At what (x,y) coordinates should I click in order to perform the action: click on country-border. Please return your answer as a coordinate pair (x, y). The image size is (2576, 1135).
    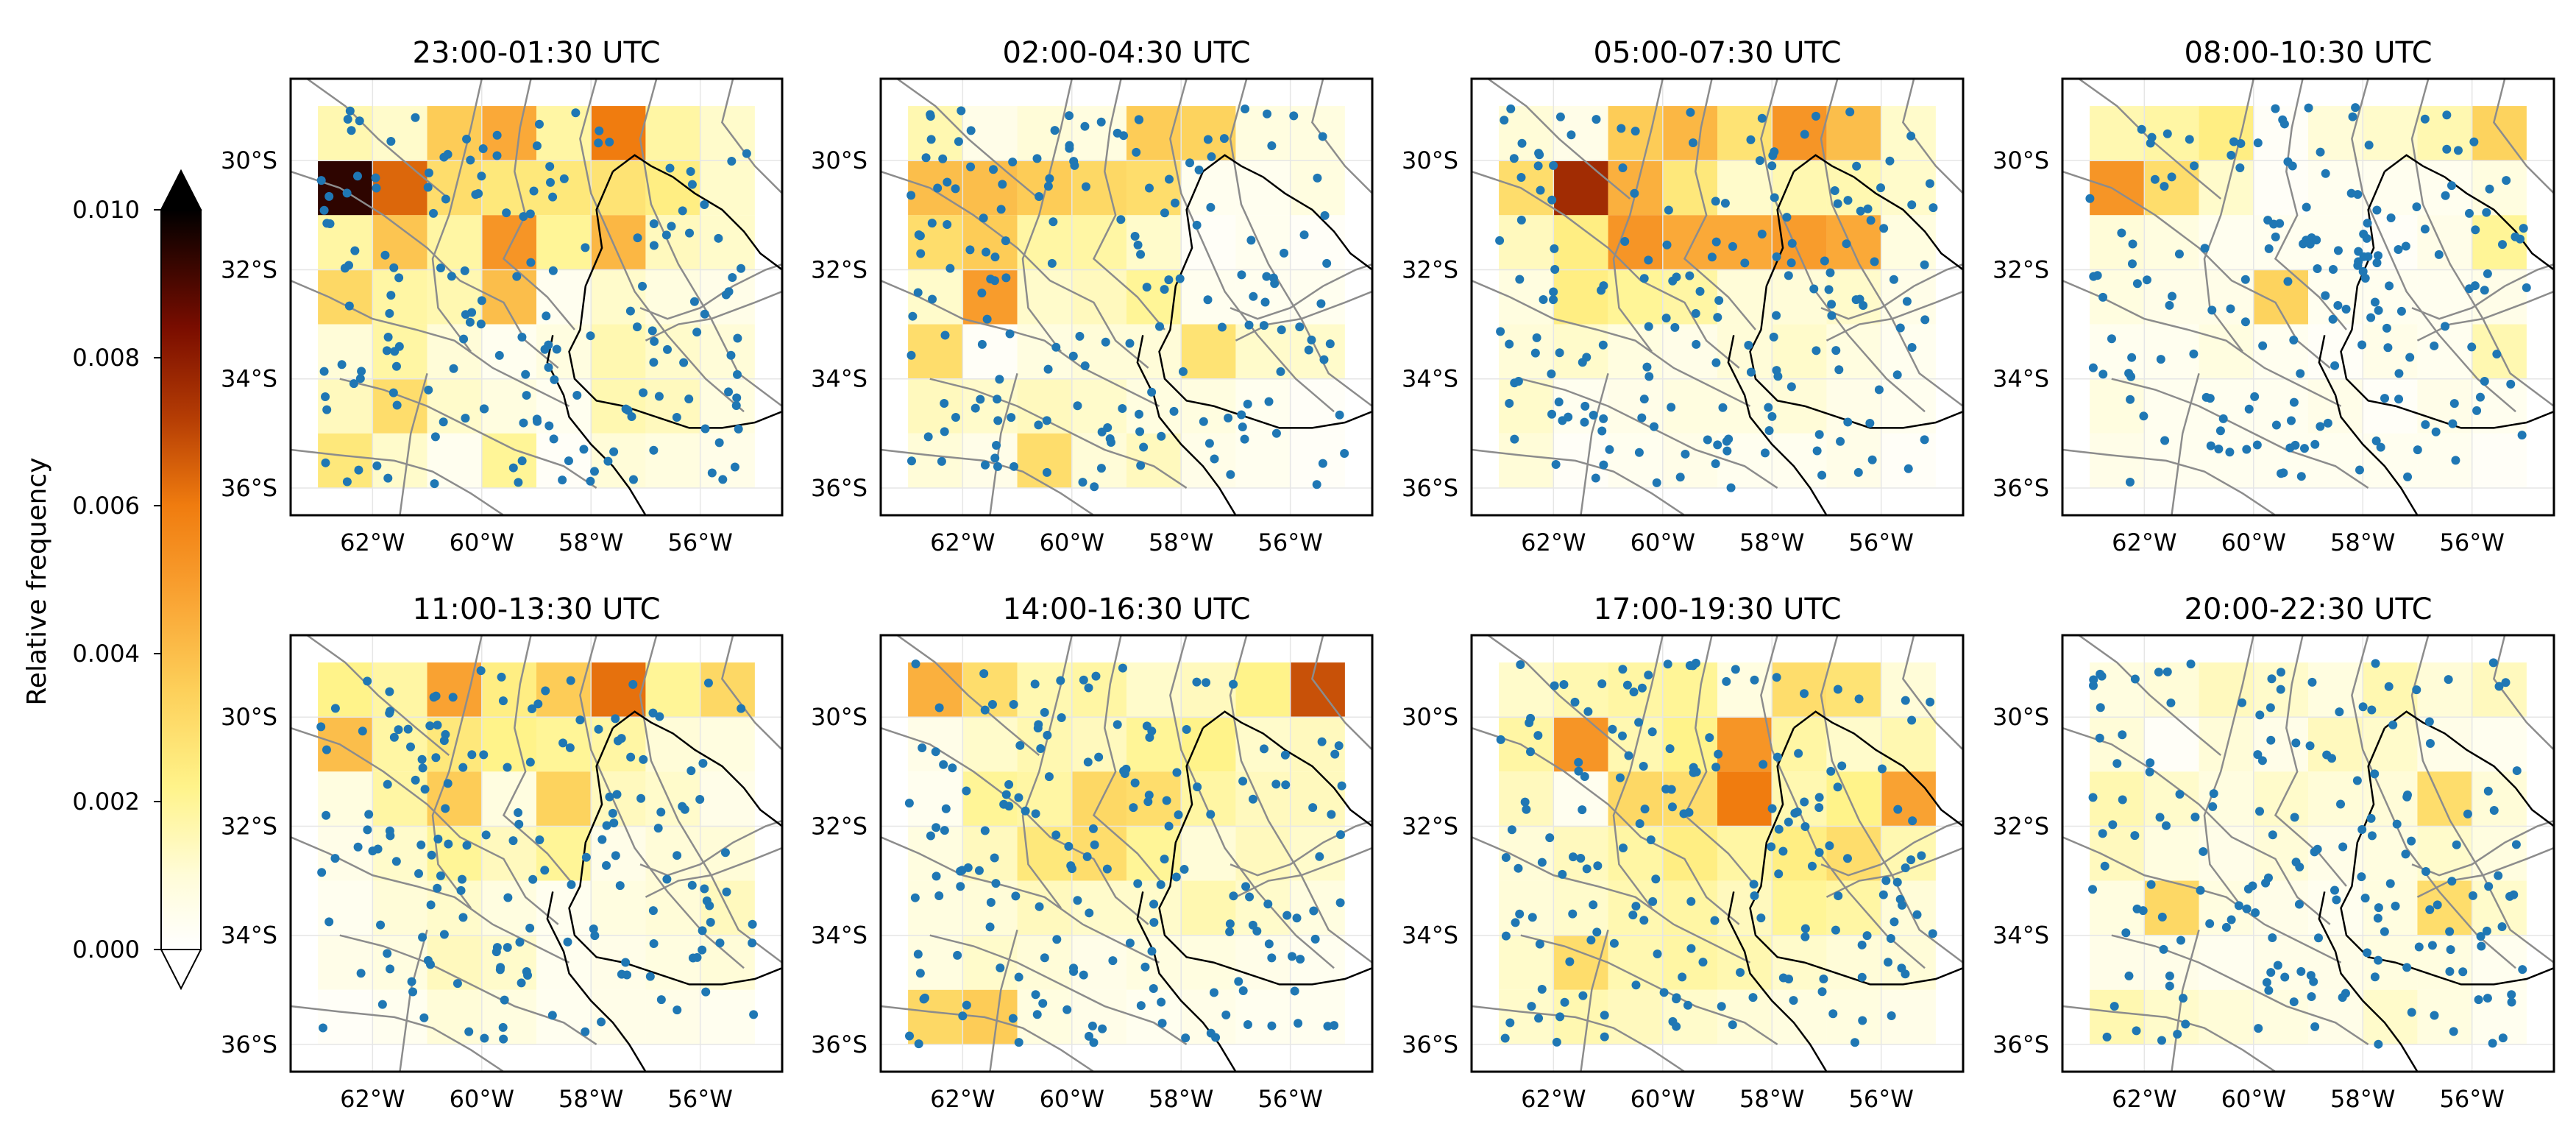
    Looking at the image, I should click on (596, 982).